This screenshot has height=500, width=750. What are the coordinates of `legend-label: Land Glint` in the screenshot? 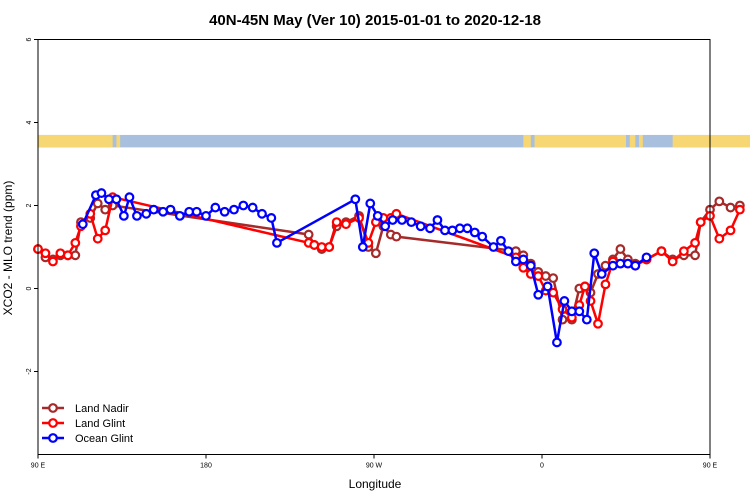 It's located at (100, 424).